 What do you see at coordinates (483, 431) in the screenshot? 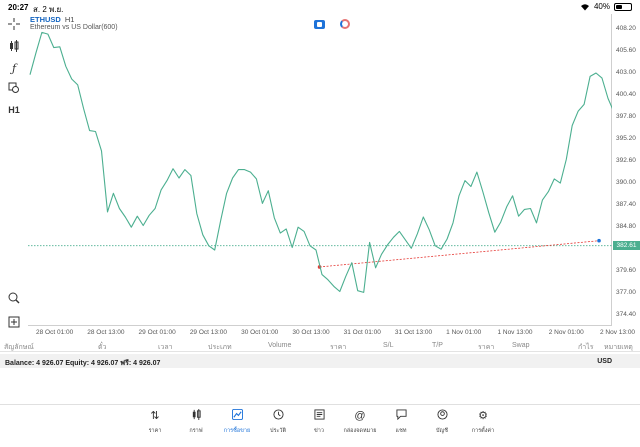
I see `tab-label: การตั้งค่า` at bounding box center [483, 431].